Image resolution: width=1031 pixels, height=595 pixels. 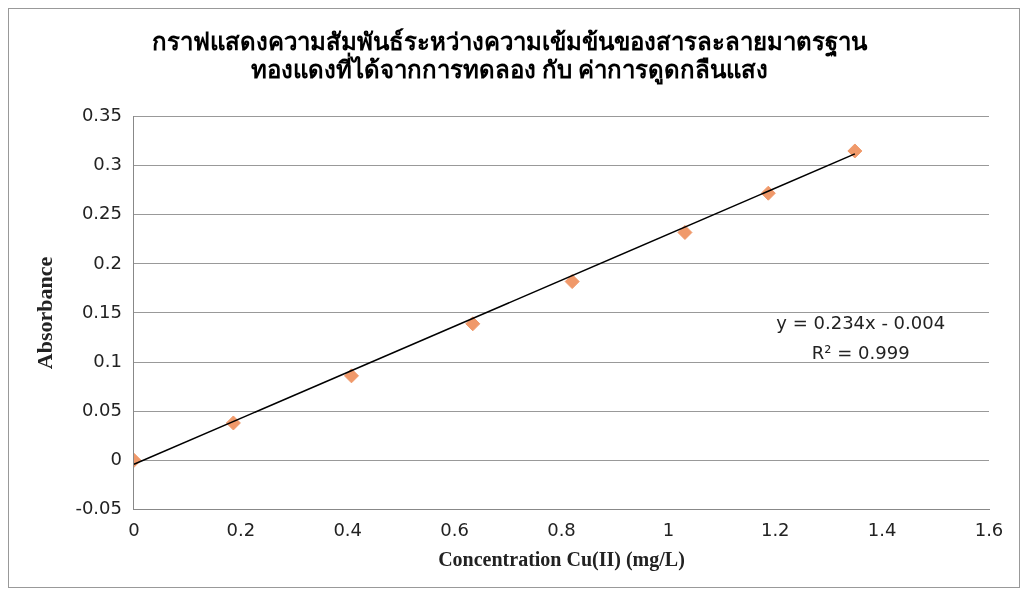 What do you see at coordinates (107, 164) in the screenshot?
I see `y-tick-label: 0.3` at bounding box center [107, 164].